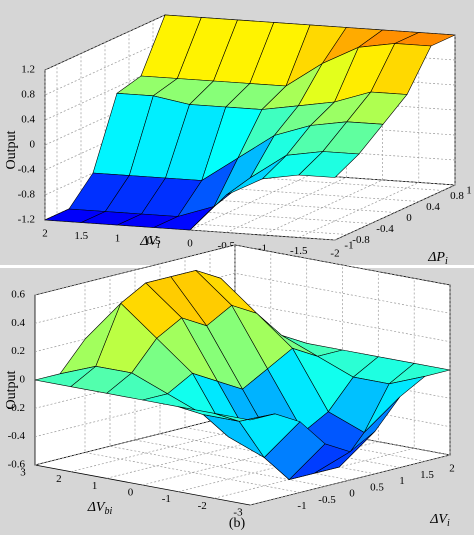 Image resolution: width=474 pixels, height=535 pixels. I want to click on z-tick-label: 0.6, so click(18, 295).